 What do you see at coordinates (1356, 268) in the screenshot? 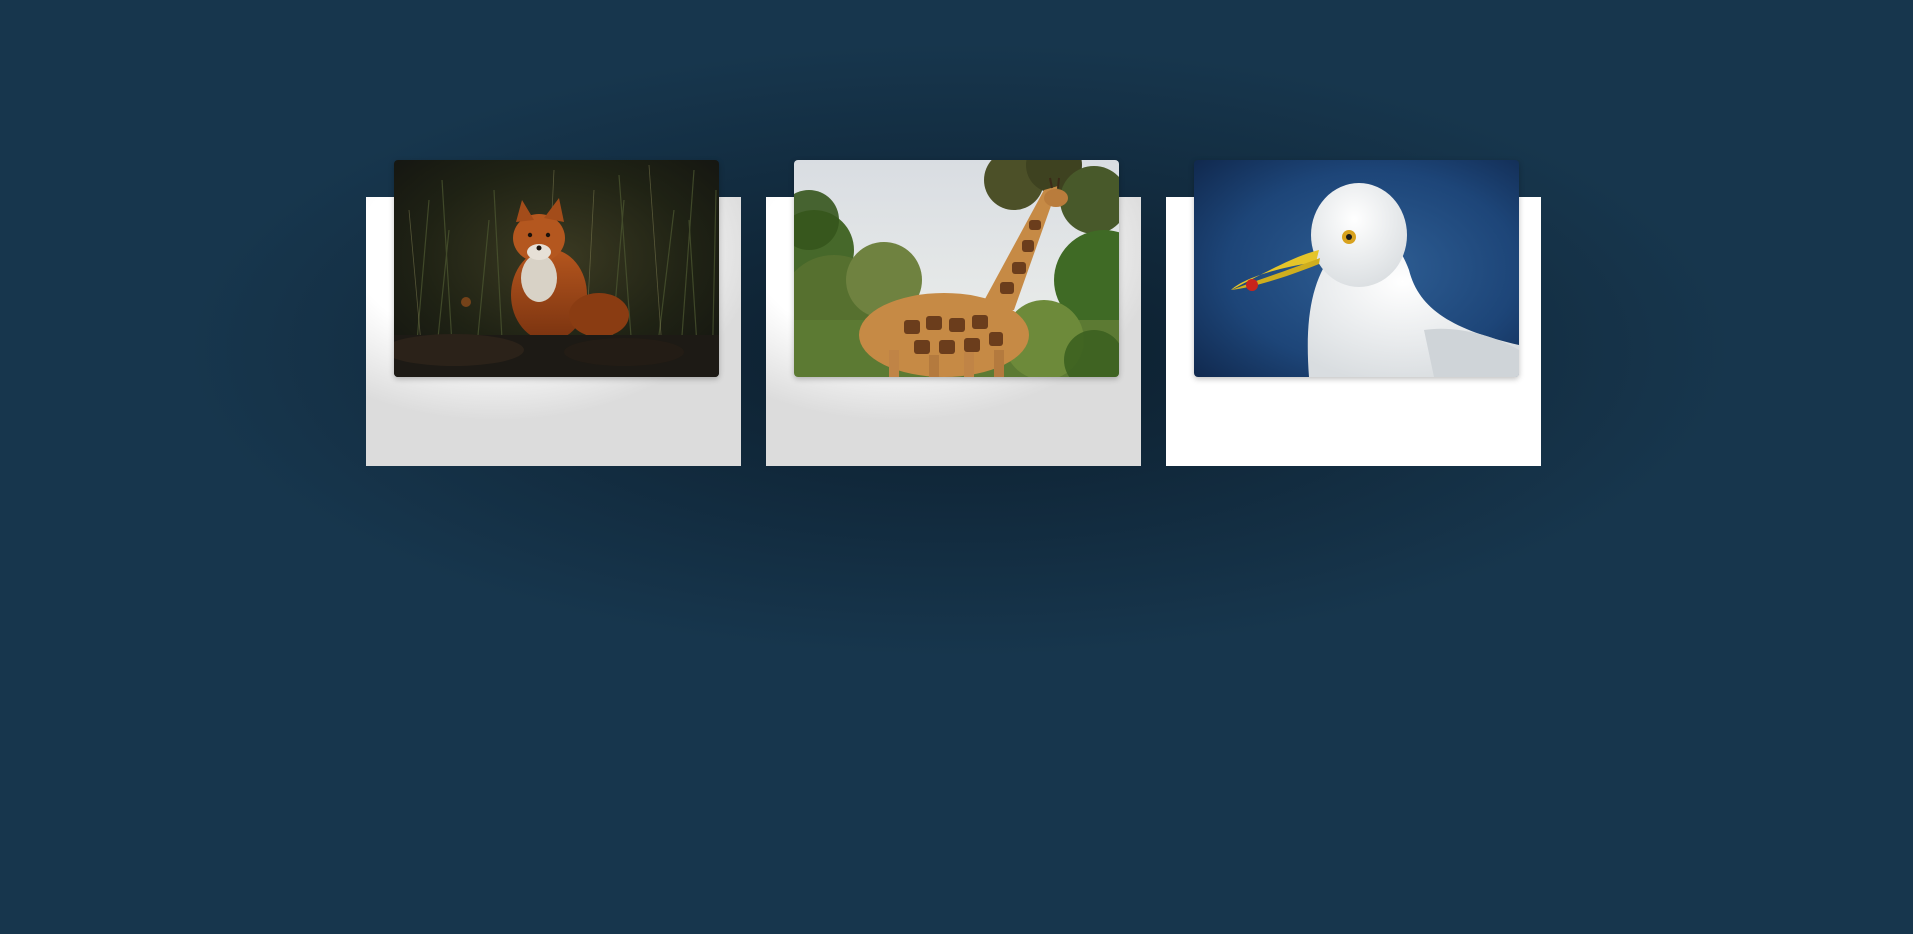
I see `seagull-photo` at bounding box center [1356, 268].